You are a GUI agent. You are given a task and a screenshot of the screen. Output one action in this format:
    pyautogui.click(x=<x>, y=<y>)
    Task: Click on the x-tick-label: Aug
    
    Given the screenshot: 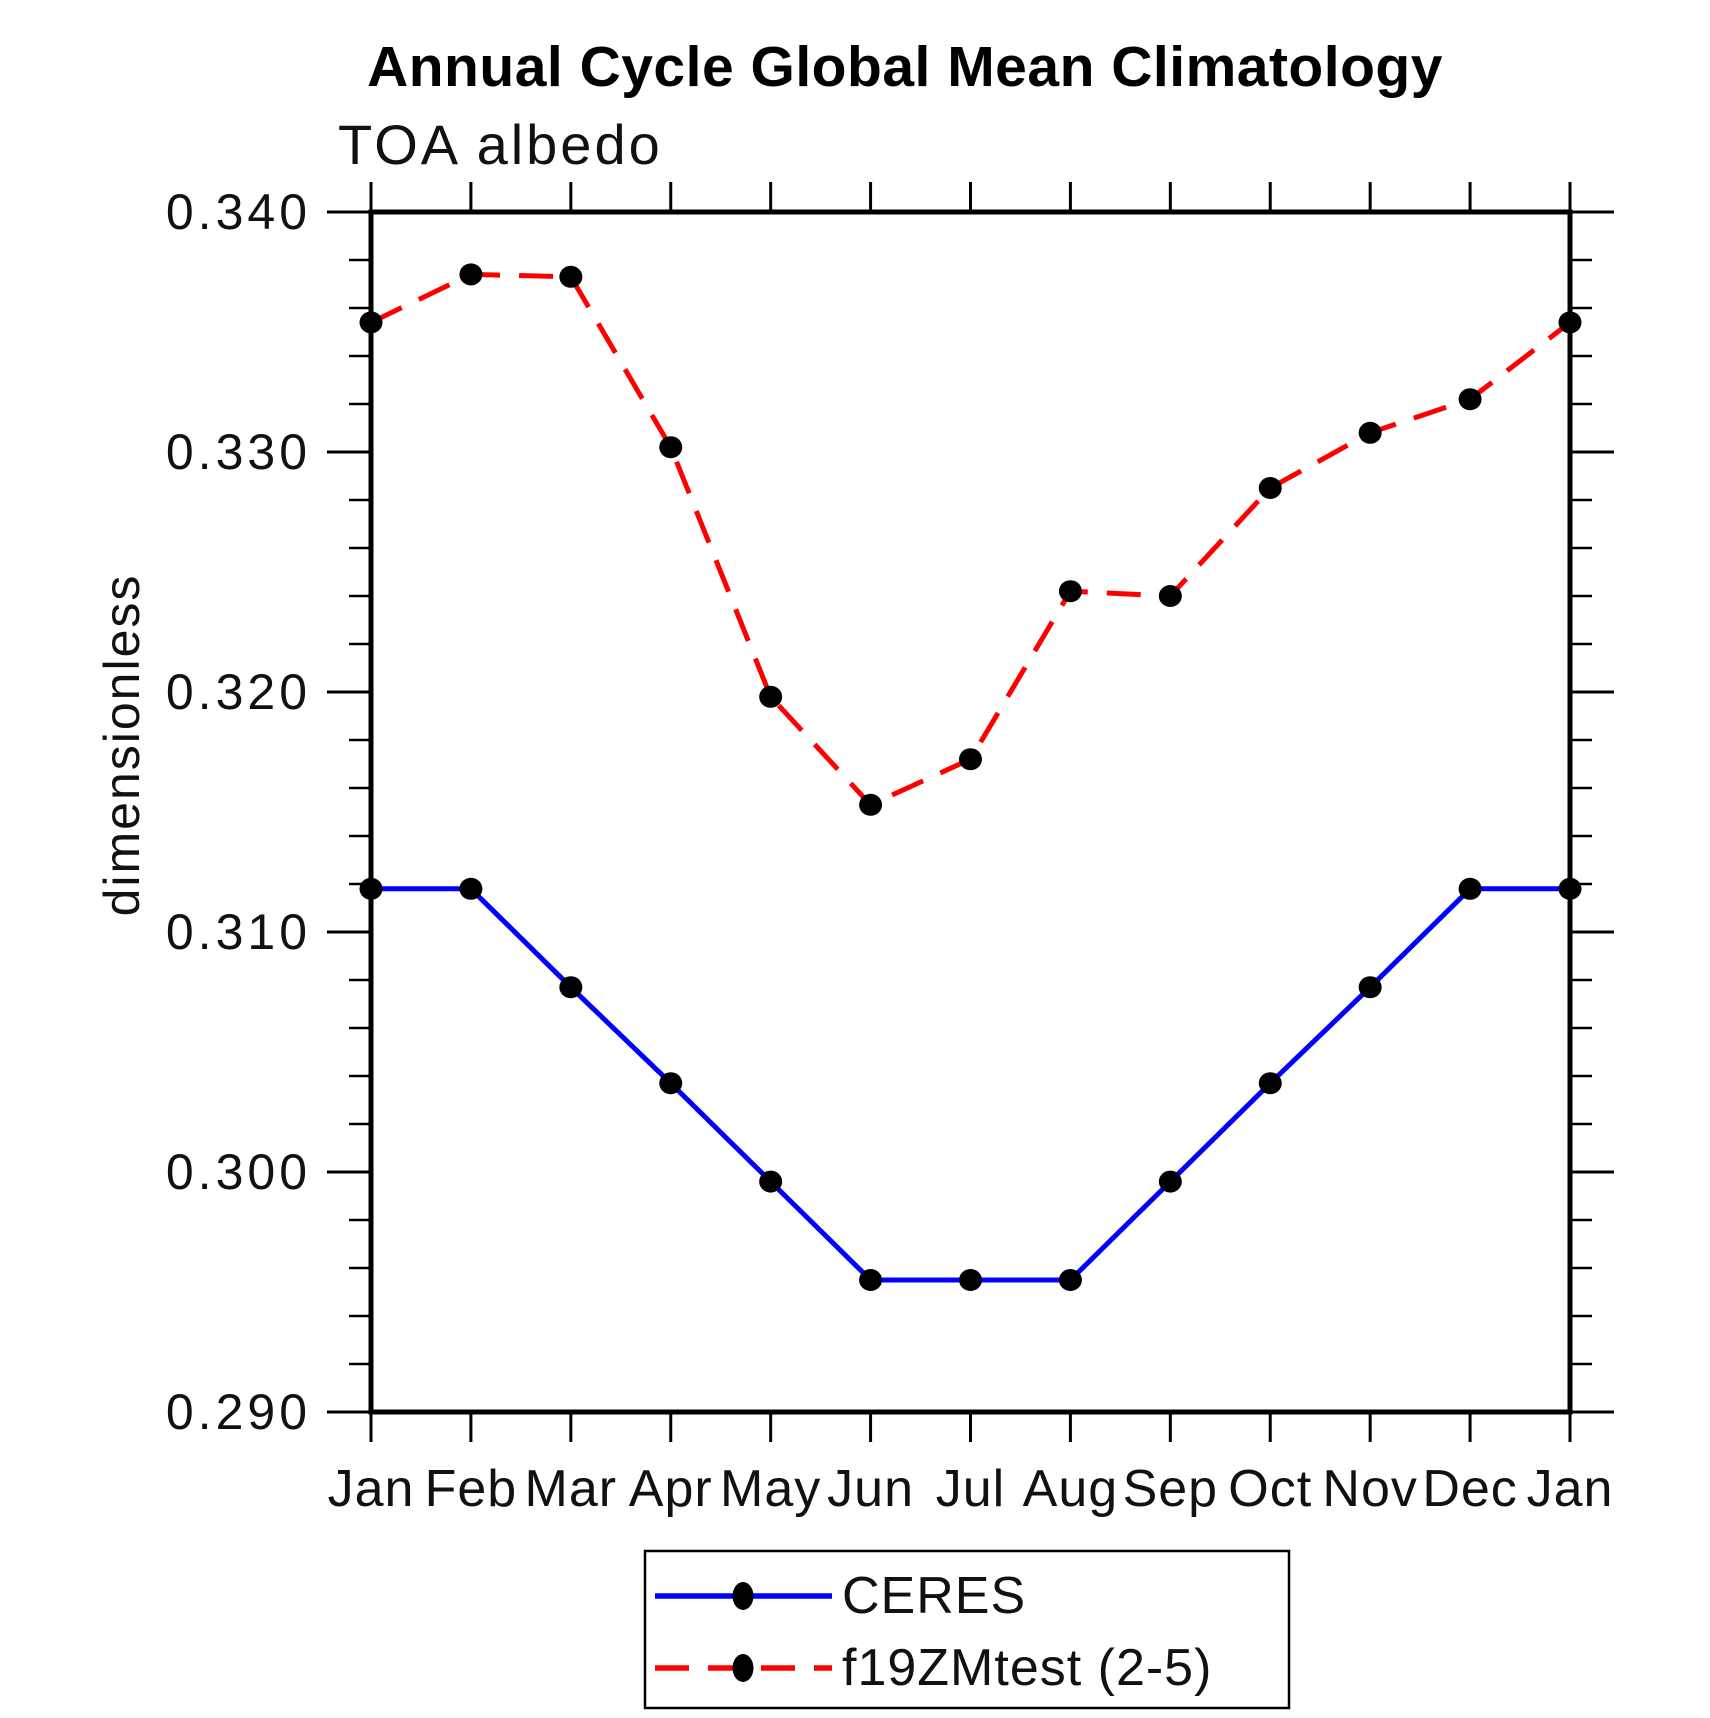 What is the action you would take?
    pyautogui.click(x=1071, y=1489)
    